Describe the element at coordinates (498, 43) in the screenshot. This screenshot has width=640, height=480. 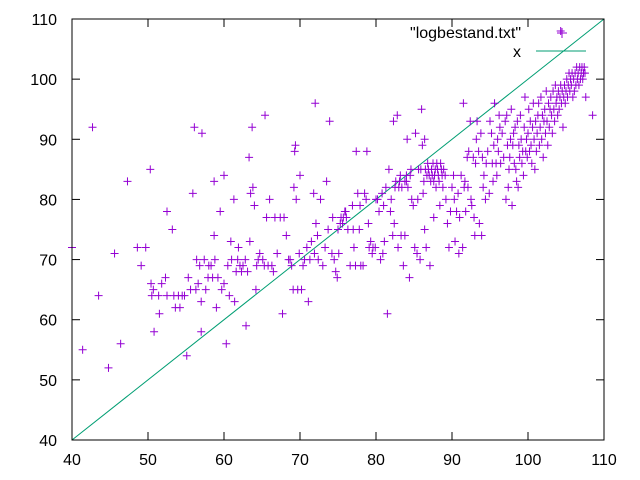
I see `legend: "logbestand.txt" x` at that location.